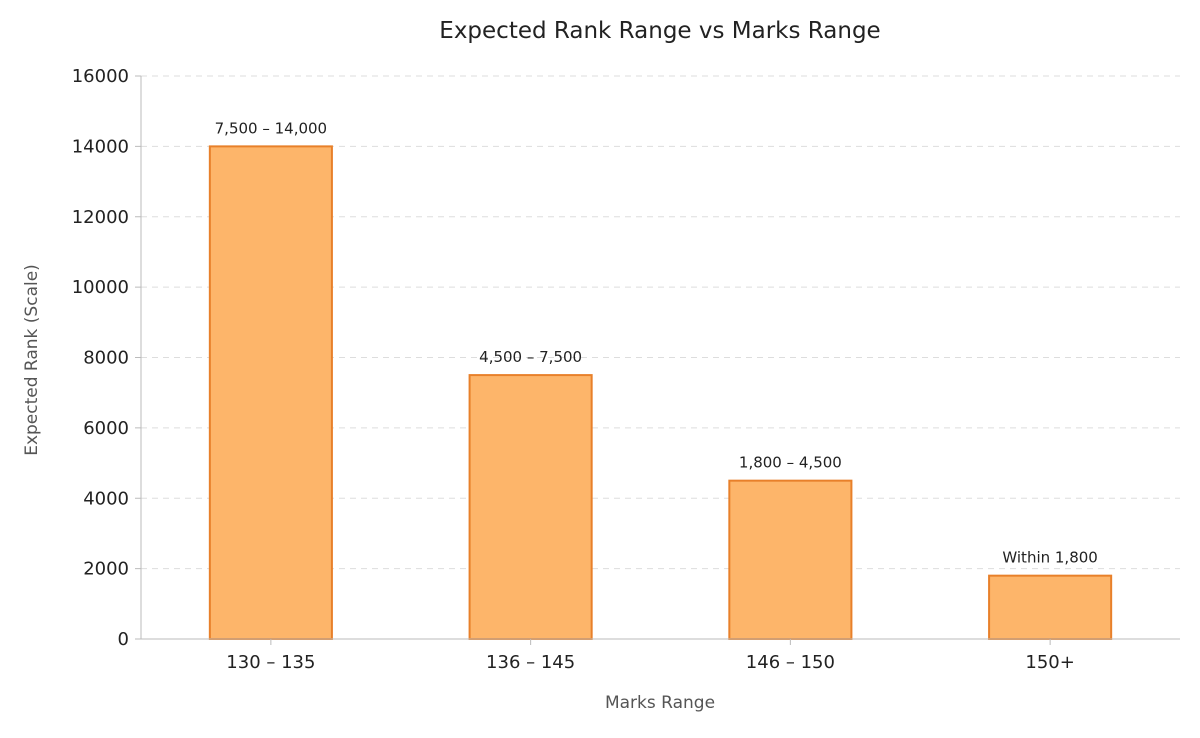  What do you see at coordinates (650, 656) in the screenshot?
I see `x-ticks: 130 – 135 136 – 145 146 – 150 150+` at bounding box center [650, 656].